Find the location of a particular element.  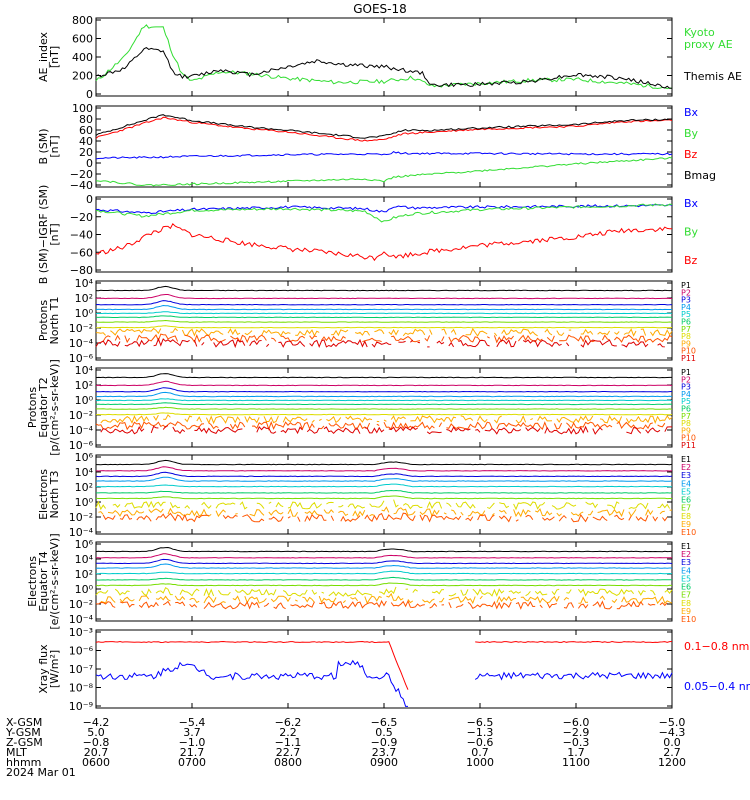

legend-label: Kyoto is located at coordinates (699, 32).